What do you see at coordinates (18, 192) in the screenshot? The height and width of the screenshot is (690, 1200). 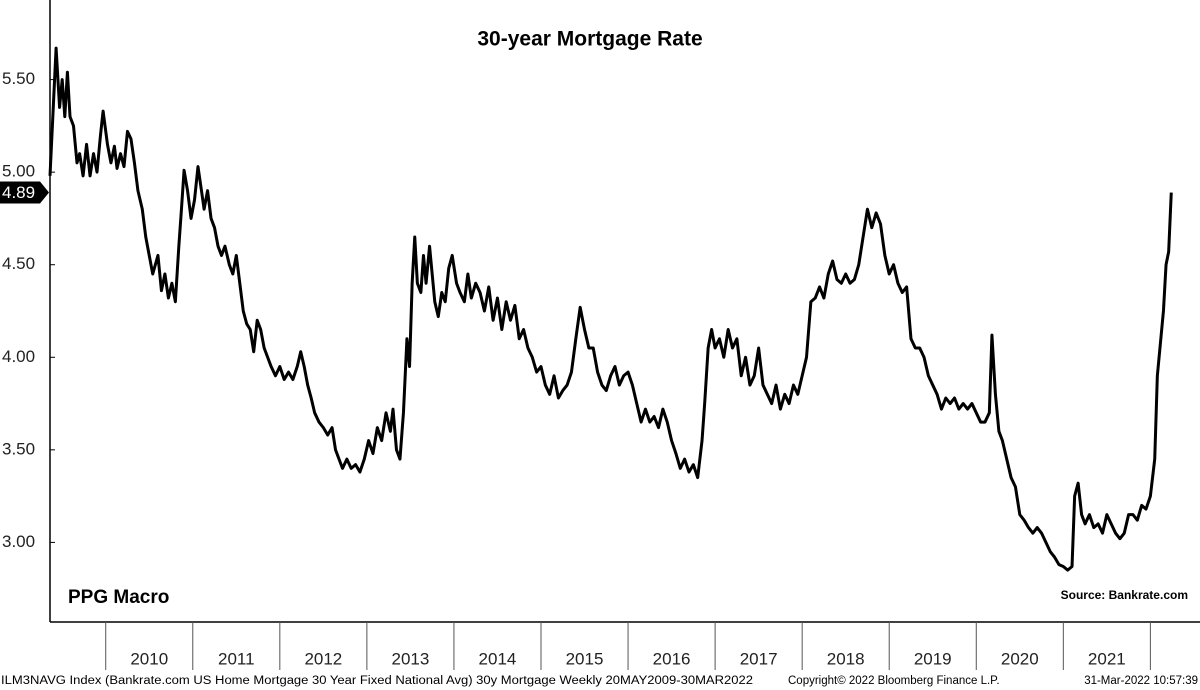 I see `last-value-label: 4.89` at bounding box center [18, 192].